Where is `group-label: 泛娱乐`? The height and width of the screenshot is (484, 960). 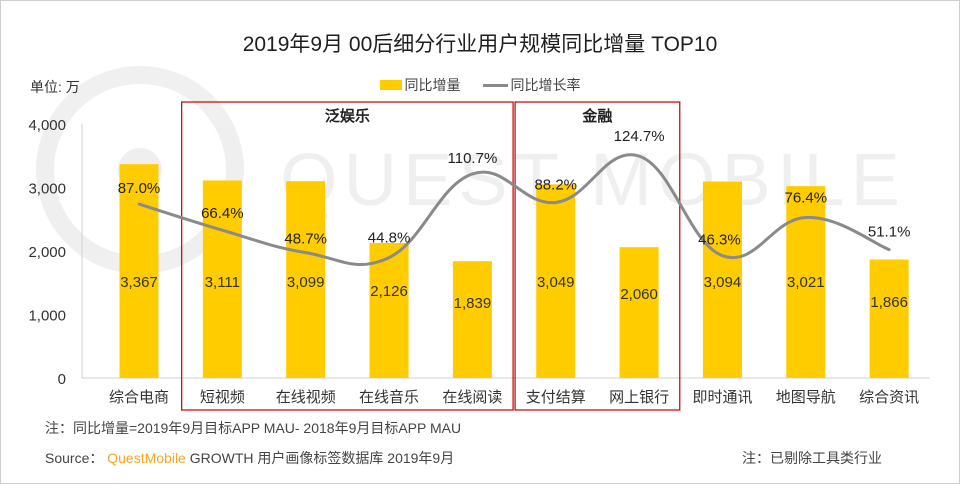 group-label: 泛娱乐 is located at coordinates (347, 116).